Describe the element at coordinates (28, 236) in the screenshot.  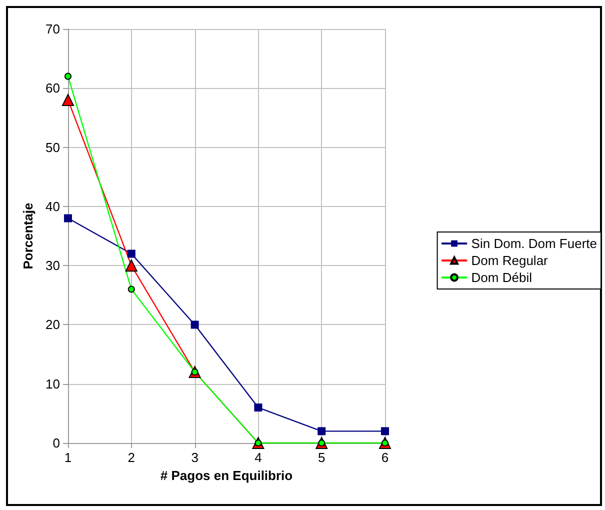
I see `y-axis-title: Porcentaje` at that location.